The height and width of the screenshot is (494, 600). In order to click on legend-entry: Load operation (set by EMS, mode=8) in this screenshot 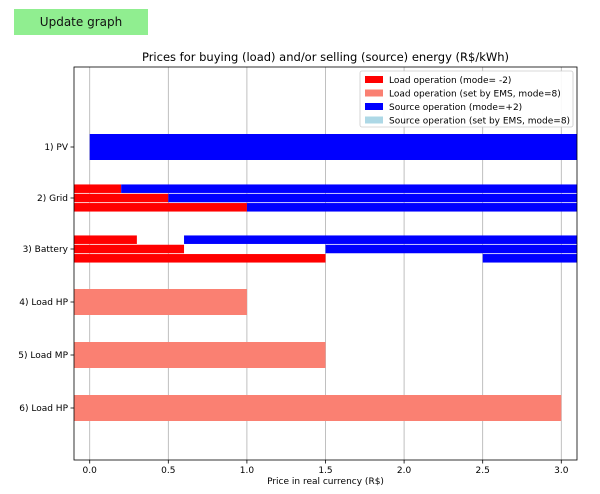, I will do `click(475, 95)`.